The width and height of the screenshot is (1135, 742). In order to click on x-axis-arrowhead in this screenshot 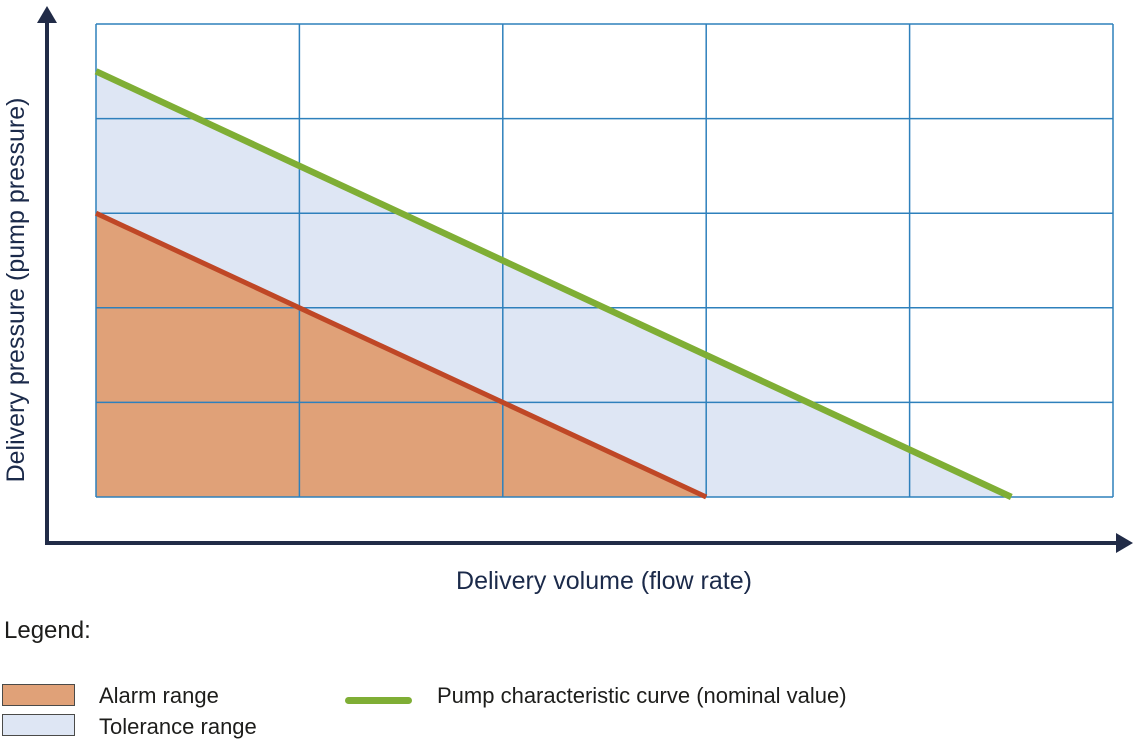, I will do `click(1124, 543)`.